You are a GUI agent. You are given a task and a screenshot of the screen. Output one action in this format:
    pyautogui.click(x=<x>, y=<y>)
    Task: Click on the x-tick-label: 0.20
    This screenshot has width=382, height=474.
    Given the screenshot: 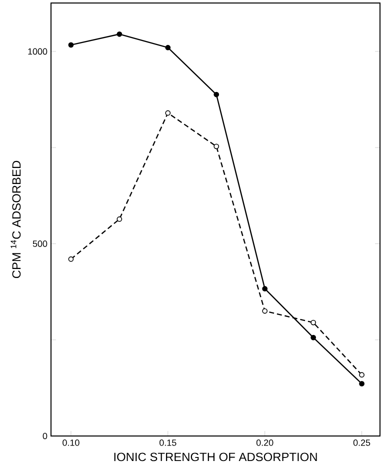 What is the action you would take?
    pyautogui.click(x=265, y=443)
    